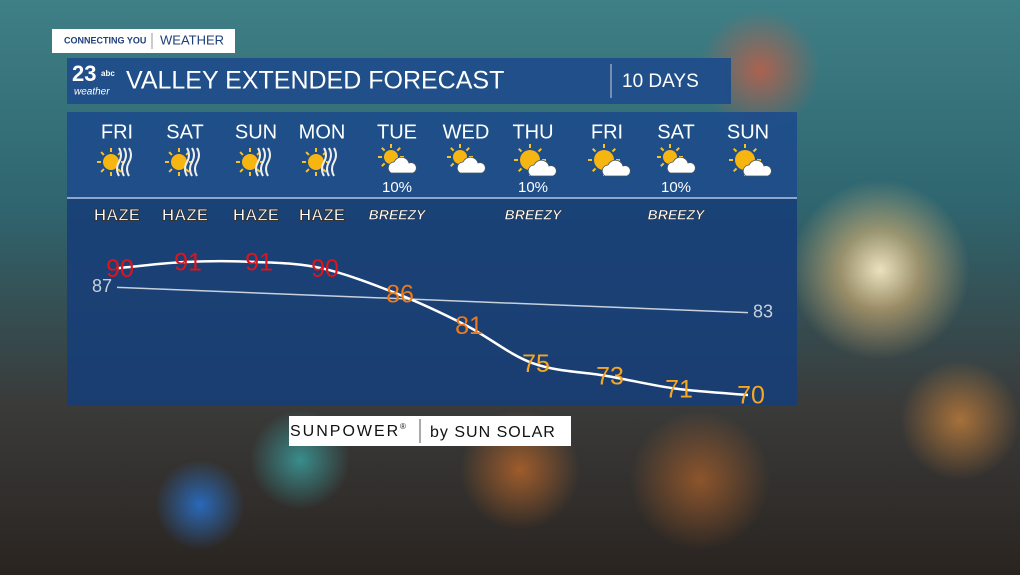  I want to click on sponsor-mark: ®, so click(403, 426).